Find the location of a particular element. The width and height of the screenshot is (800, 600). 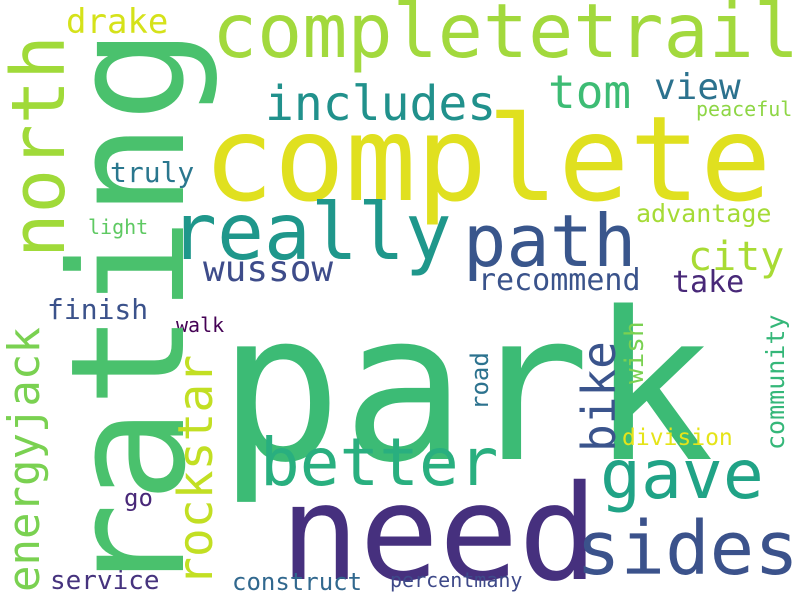

word-peaceful: peaceful is located at coordinates (744, 109).